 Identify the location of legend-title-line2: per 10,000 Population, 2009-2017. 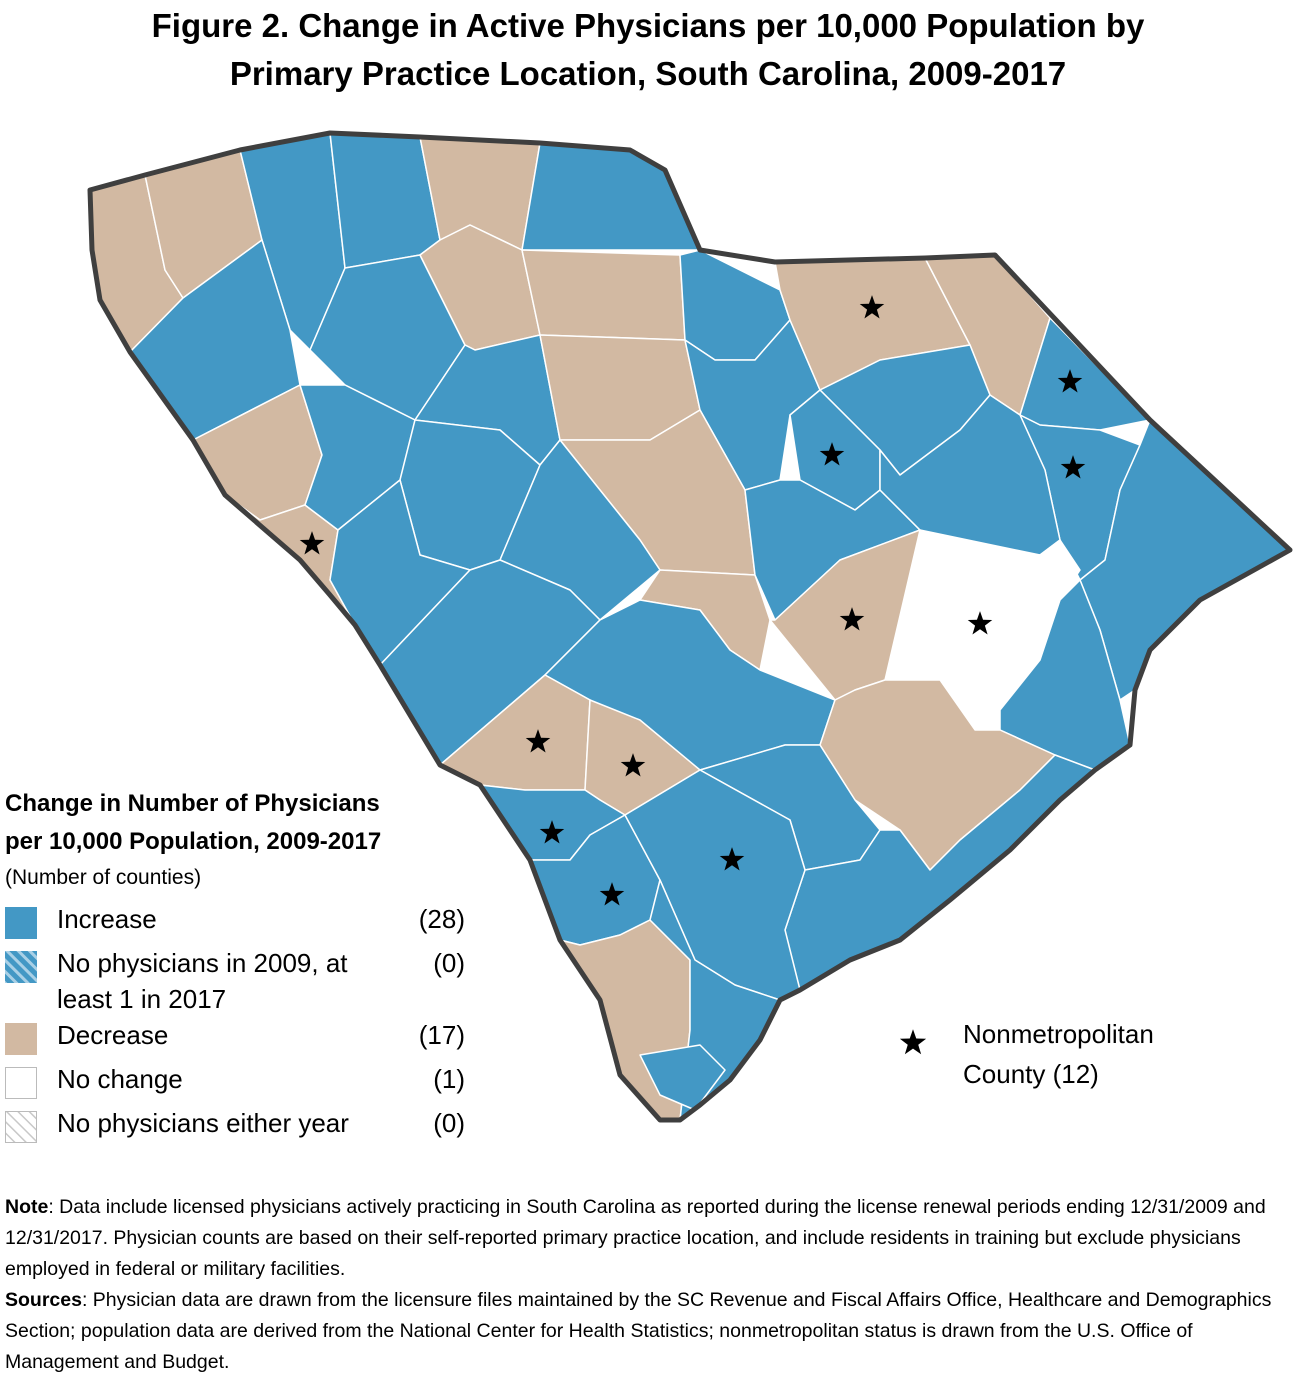
(193, 841).